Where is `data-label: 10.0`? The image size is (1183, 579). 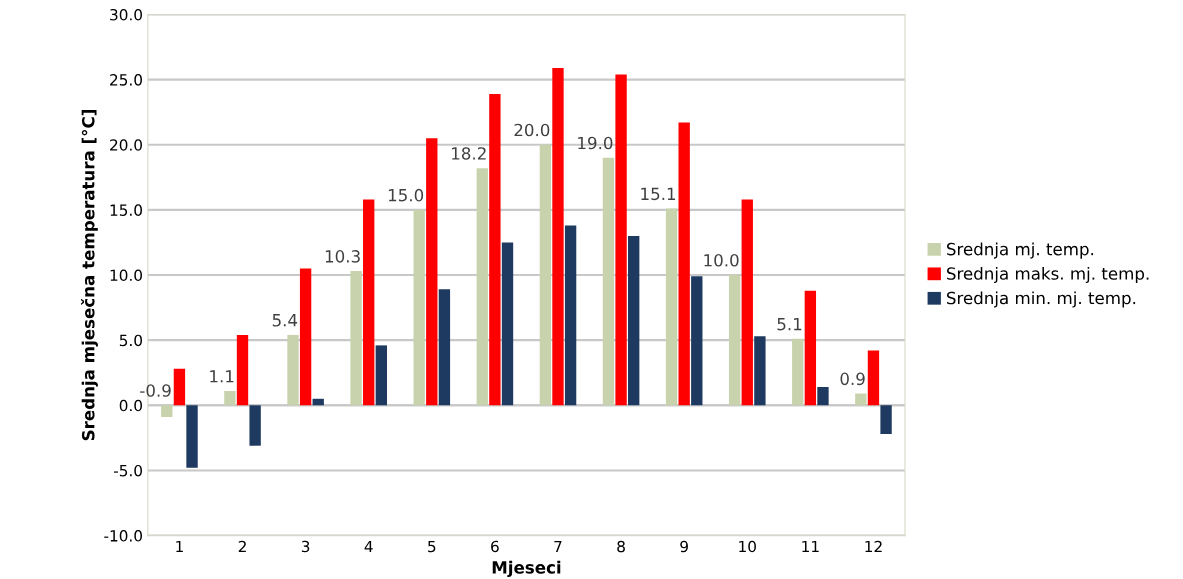
data-label: 10.0 is located at coordinates (721, 260).